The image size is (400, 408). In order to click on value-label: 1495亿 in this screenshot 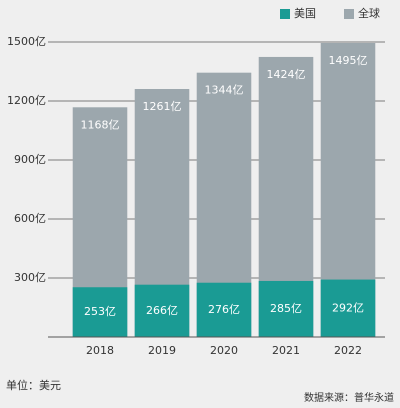, I will do `click(348, 60)`.